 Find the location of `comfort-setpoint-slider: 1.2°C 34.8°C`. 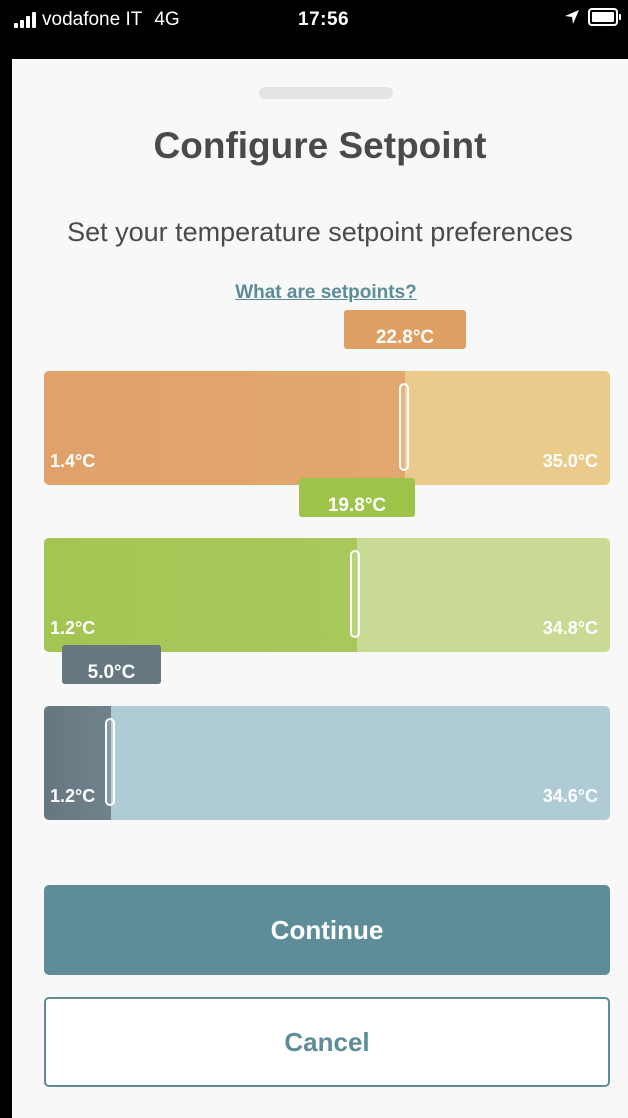

comfort-setpoint-slider: 1.2°C 34.8°C is located at coordinates (327, 595).